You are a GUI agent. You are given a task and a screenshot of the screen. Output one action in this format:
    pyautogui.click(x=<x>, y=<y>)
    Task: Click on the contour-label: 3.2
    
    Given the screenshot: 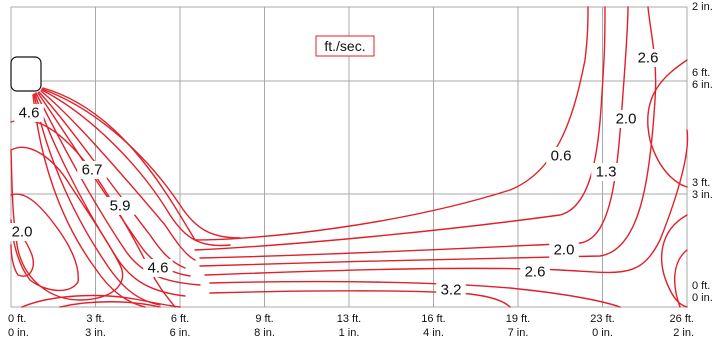 What is the action you would take?
    pyautogui.click(x=451, y=290)
    